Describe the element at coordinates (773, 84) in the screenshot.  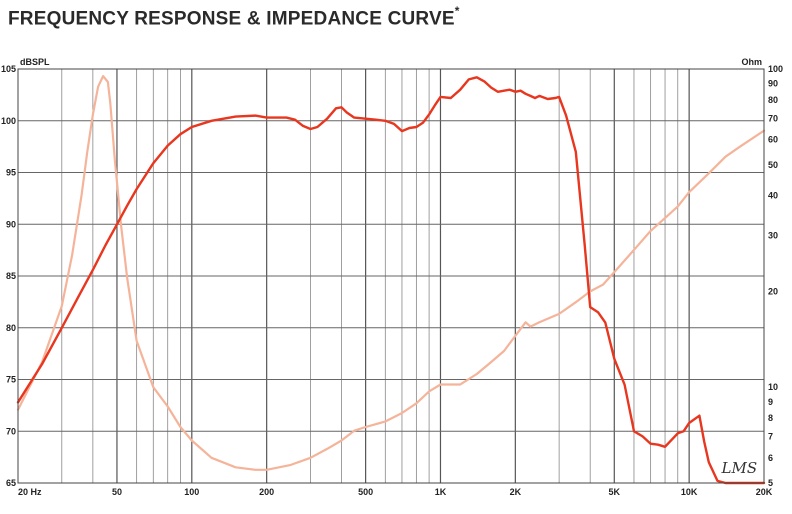
I see `y-right-tick-label: 90` at that location.